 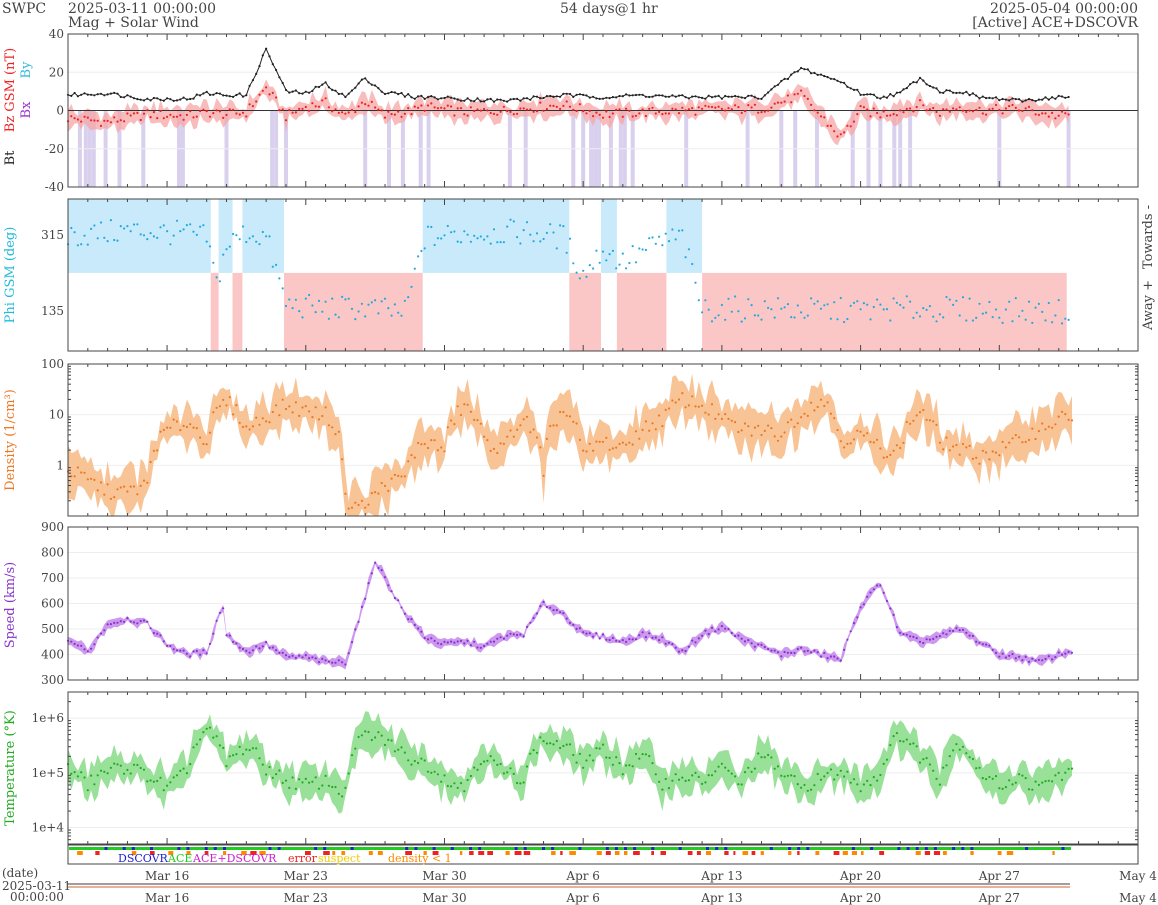 What do you see at coordinates (1148, 237) in the screenshot?
I see `towards-label: Towards -` at bounding box center [1148, 237].